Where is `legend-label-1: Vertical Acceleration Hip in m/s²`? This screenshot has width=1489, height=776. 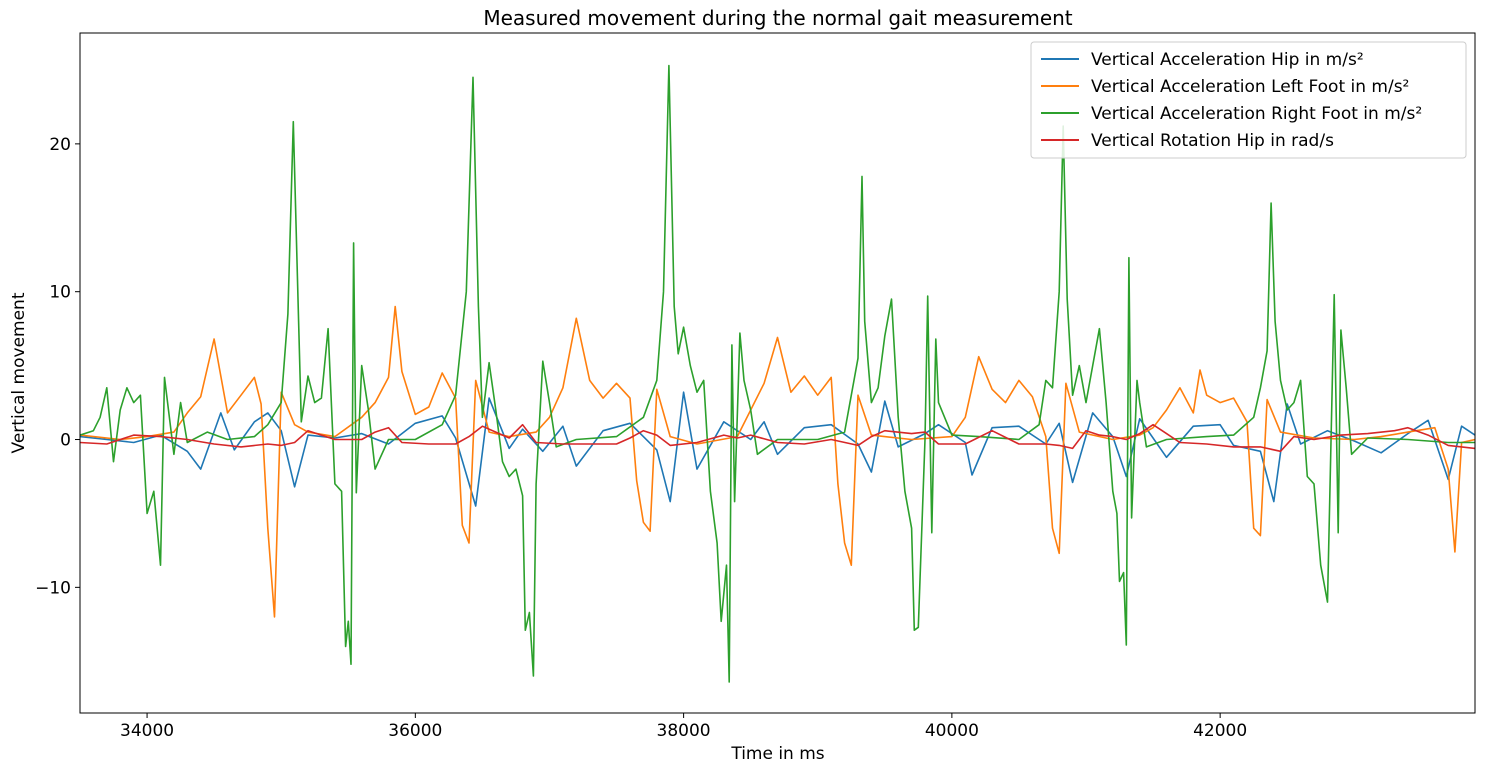
legend-label-1: Vertical Acceleration Hip in m/s² is located at coordinates (1227, 60).